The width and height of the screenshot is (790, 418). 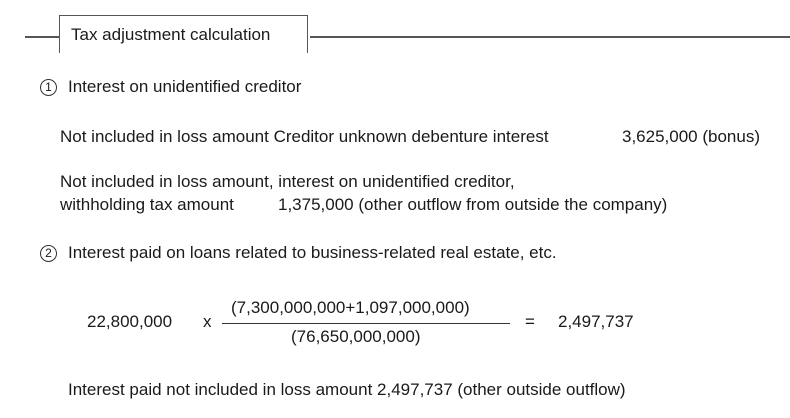 I want to click on circled-number-1-marker: 1, so click(x=48, y=87).